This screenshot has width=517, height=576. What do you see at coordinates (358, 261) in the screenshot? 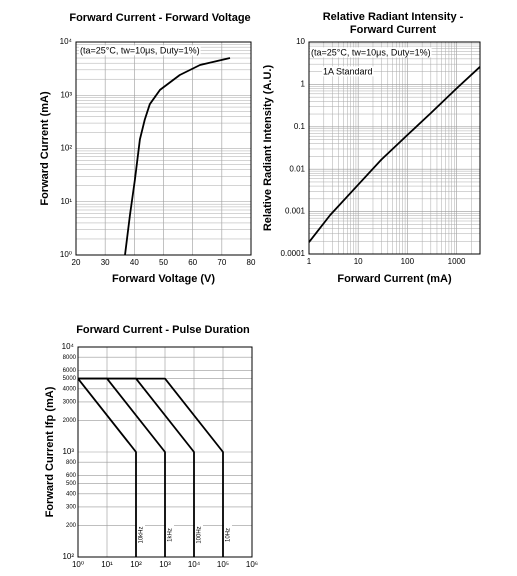
I see `x-tick-label: 10` at bounding box center [358, 261].